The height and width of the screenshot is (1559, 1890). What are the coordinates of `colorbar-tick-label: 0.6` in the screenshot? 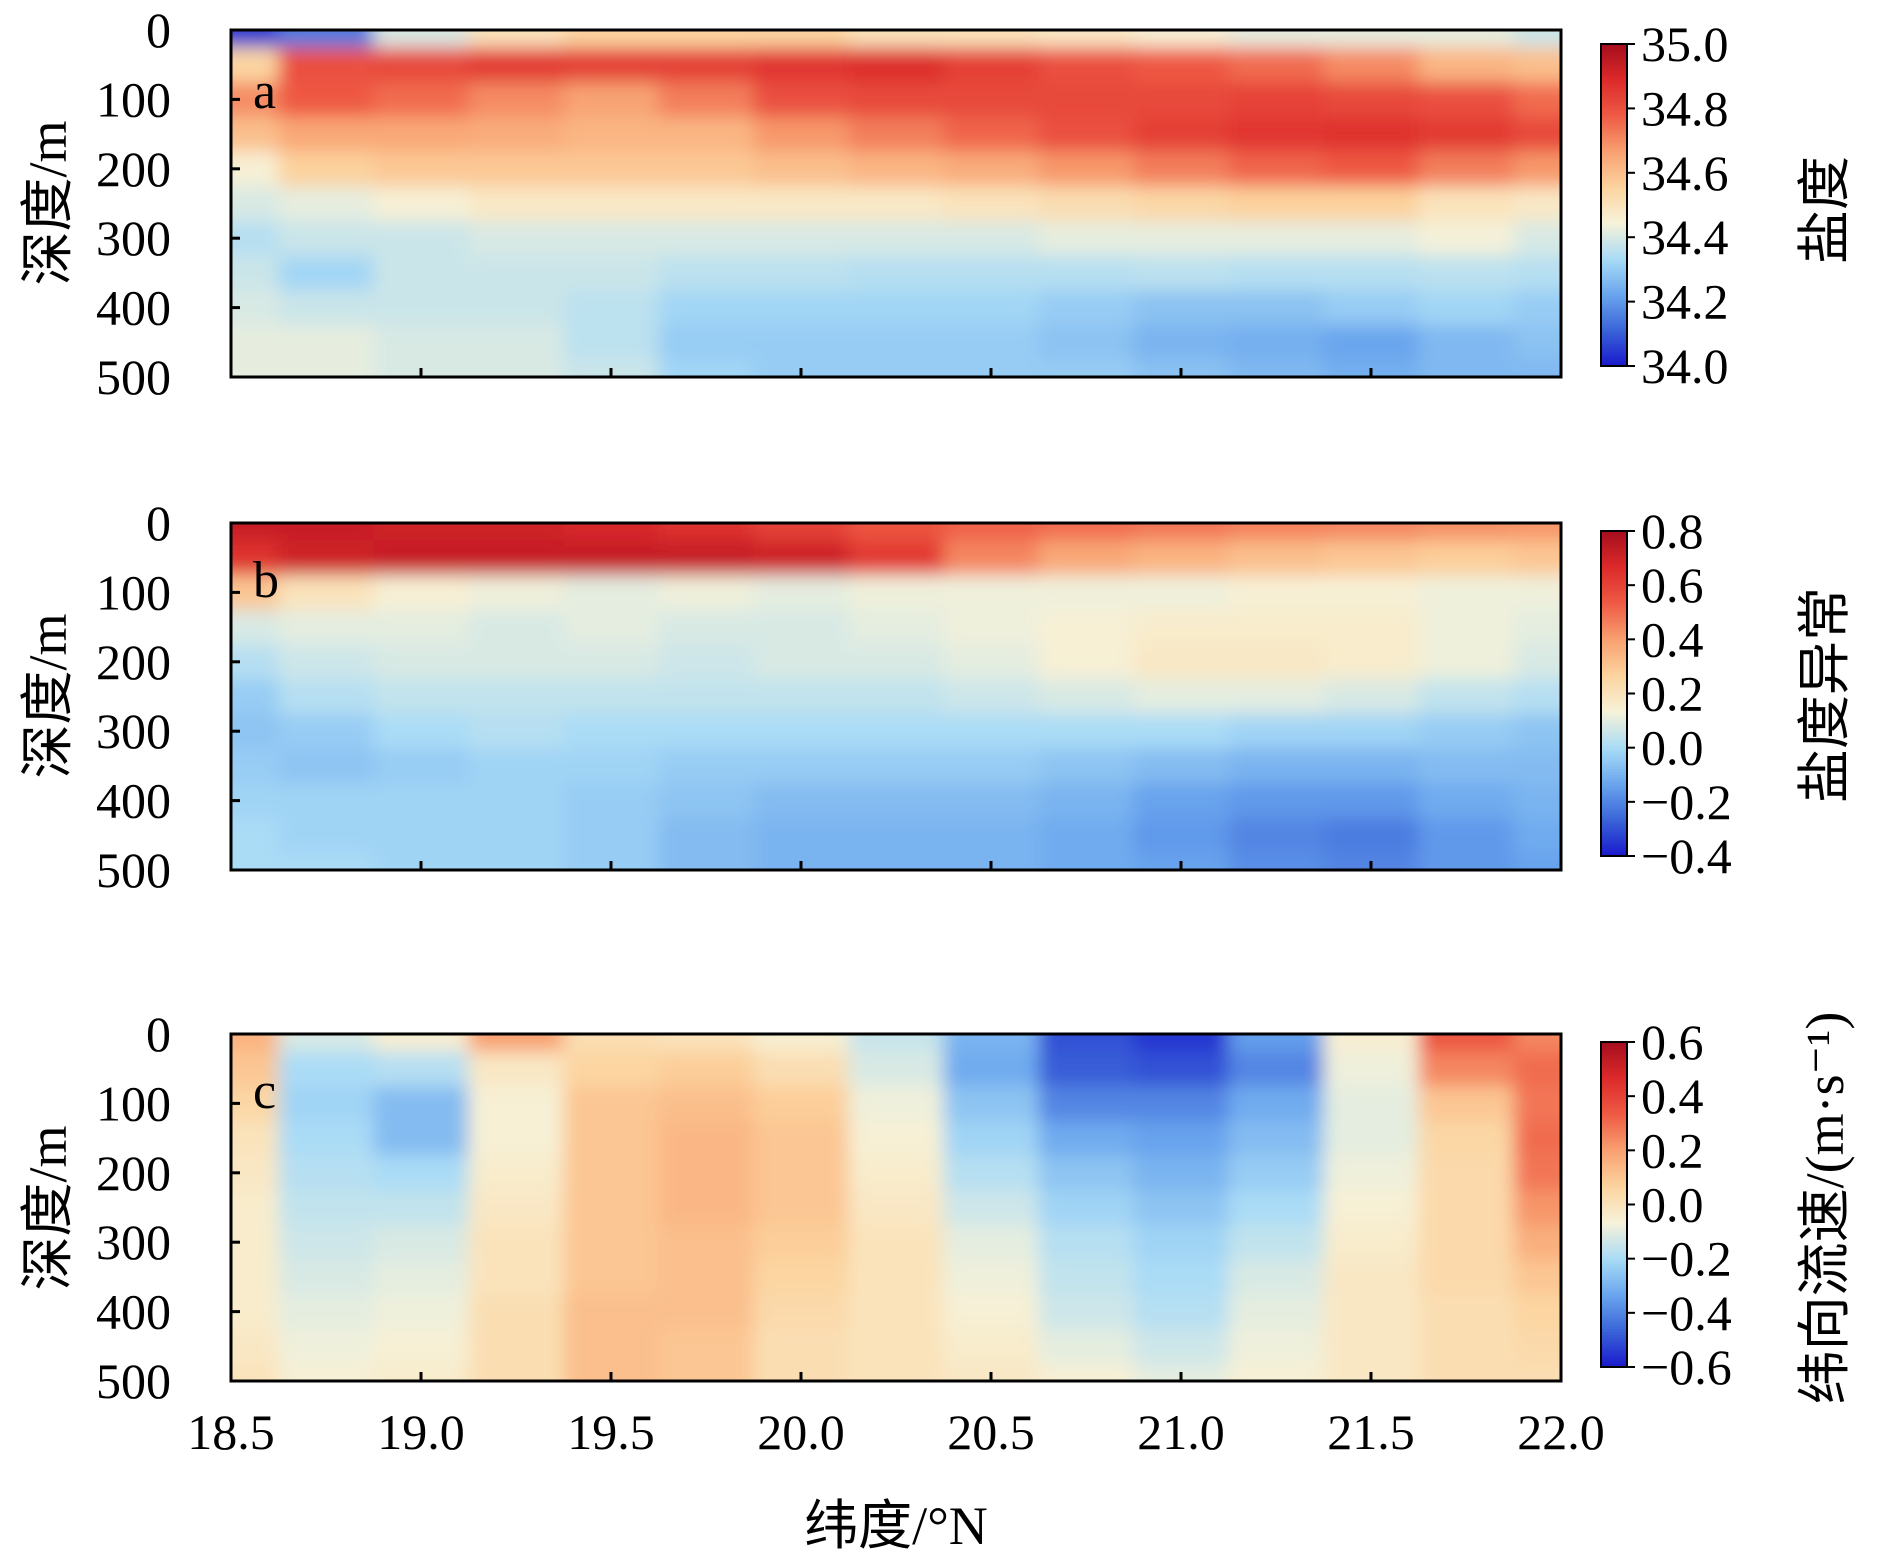 It's located at (1672, 1042).